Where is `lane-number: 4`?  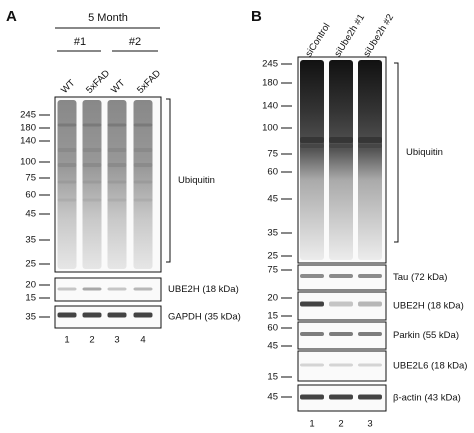
lane-number: 4 is located at coordinates (142, 340).